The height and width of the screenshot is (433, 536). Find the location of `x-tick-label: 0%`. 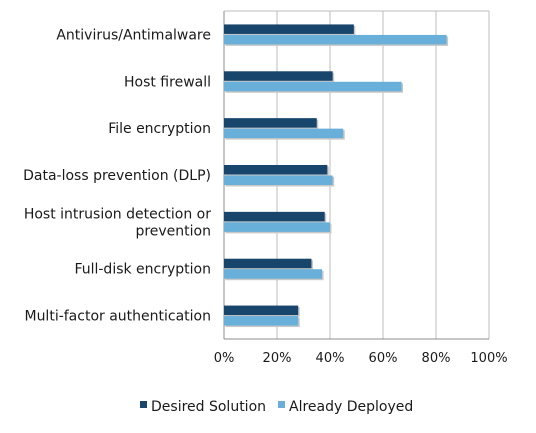

x-tick-label: 0% is located at coordinates (224, 358).